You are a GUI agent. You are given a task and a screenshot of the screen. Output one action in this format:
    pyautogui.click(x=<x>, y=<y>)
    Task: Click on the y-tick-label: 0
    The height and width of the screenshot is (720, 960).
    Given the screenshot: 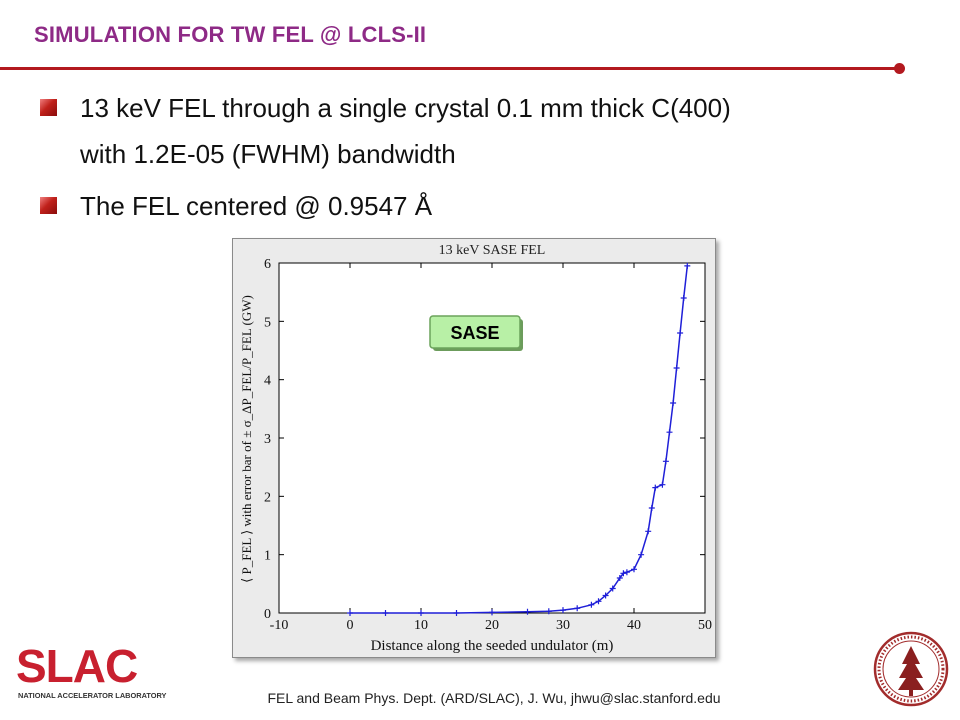 What is the action you would take?
    pyautogui.click(x=267, y=614)
    